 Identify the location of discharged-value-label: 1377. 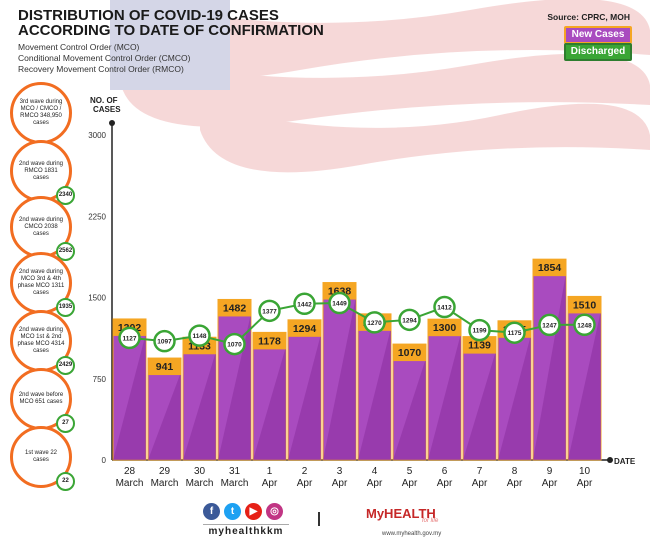
(269, 311).